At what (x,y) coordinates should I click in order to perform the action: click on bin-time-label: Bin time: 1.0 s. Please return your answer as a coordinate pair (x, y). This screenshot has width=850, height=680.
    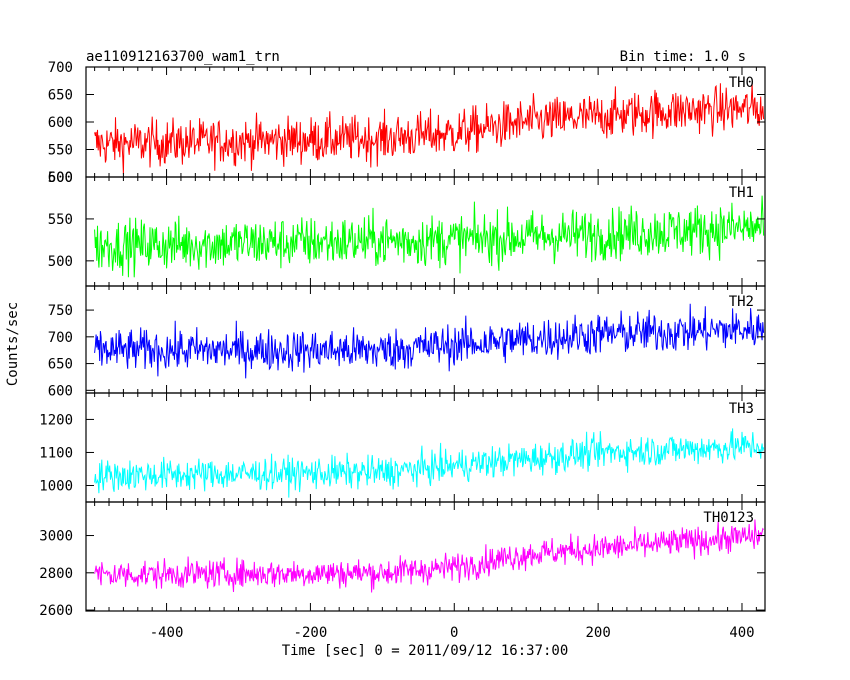
    Looking at the image, I should click on (683, 57).